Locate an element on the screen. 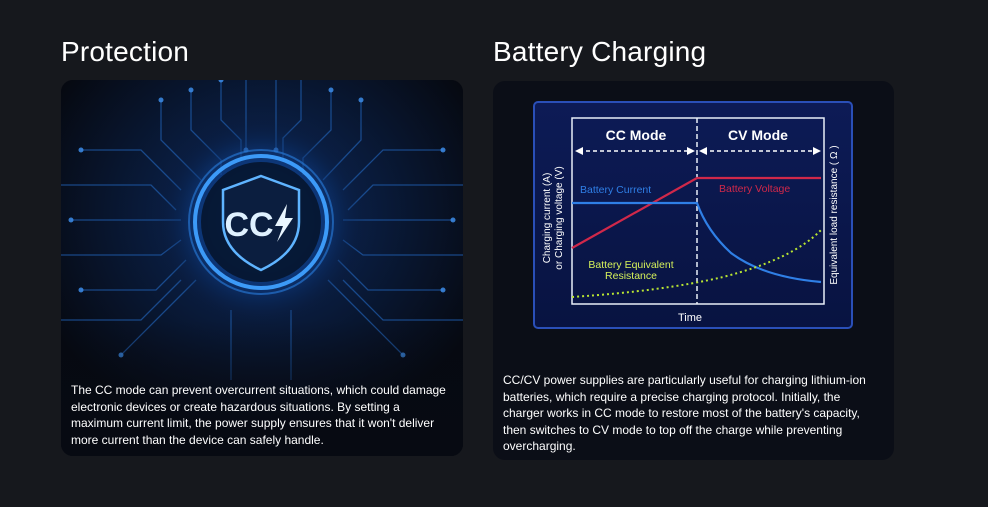 Image resolution: width=988 pixels, height=507 pixels. plot-area is located at coordinates (698, 211).